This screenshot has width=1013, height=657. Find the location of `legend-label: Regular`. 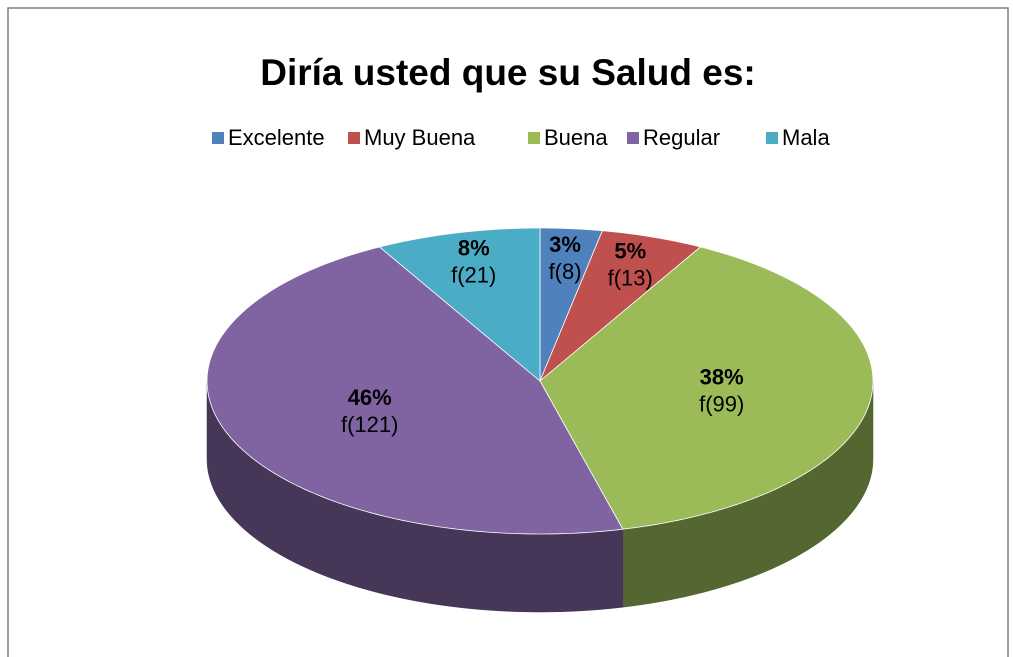

legend-label: Regular is located at coordinates (681, 137).